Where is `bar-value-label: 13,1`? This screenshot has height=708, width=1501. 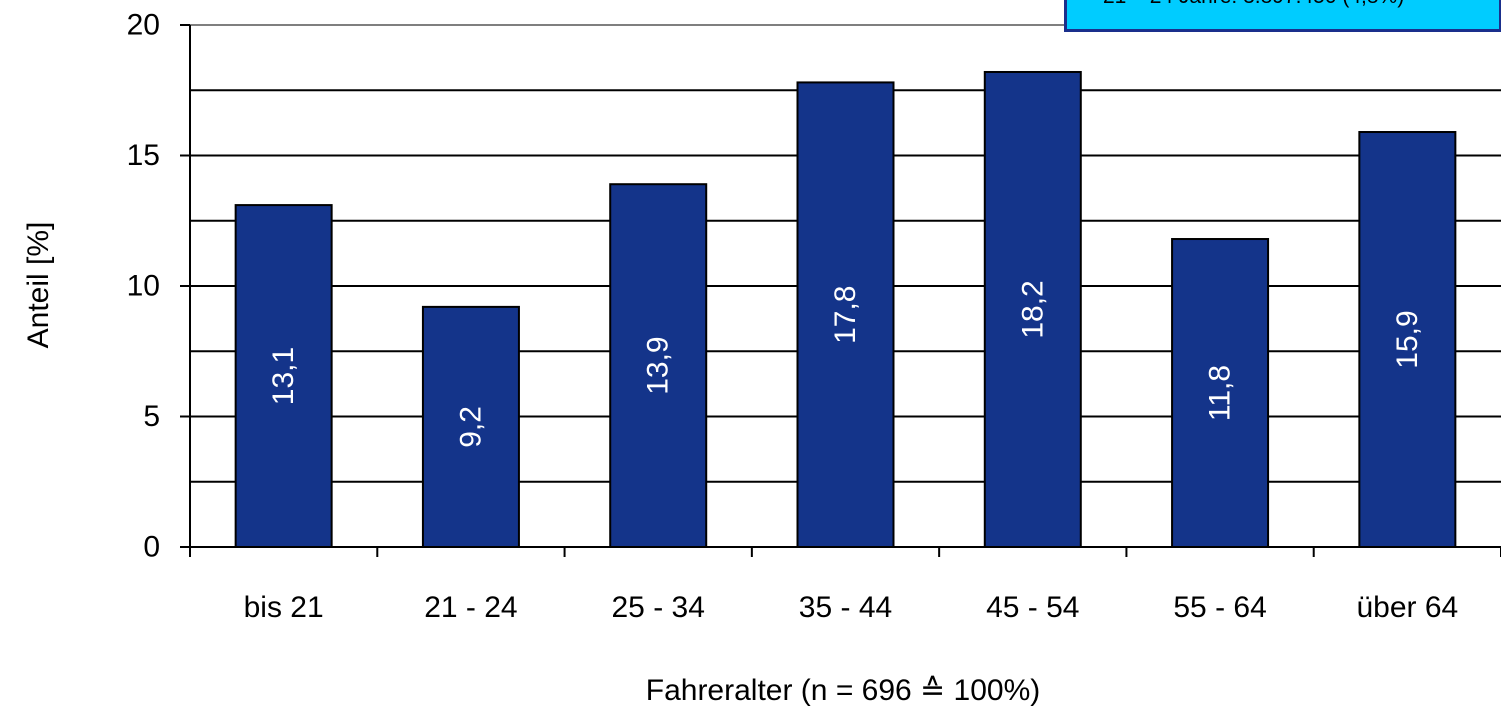
bar-value-label: 13,1 is located at coordinates (283, 376).